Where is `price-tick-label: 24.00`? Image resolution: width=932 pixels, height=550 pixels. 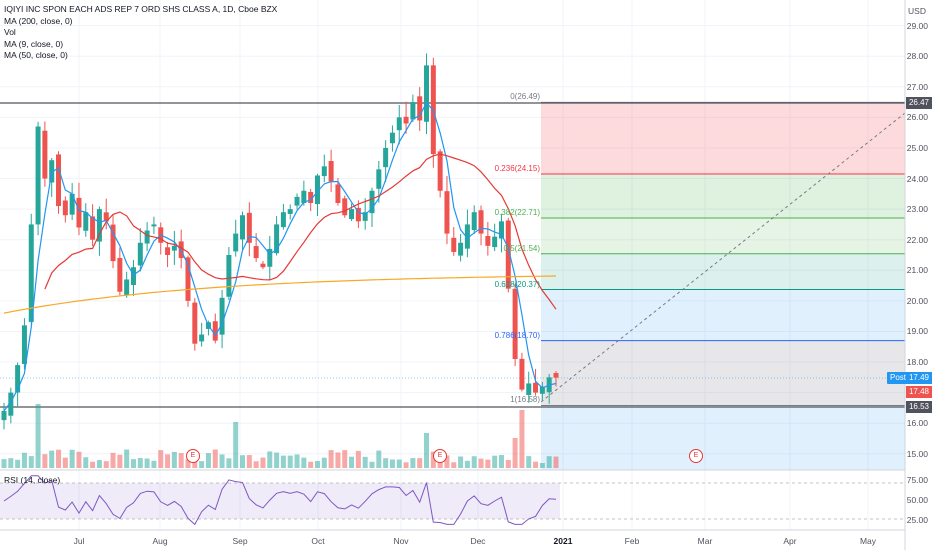 price-tick-label: 24.00 is located at coordinates (917, 178).